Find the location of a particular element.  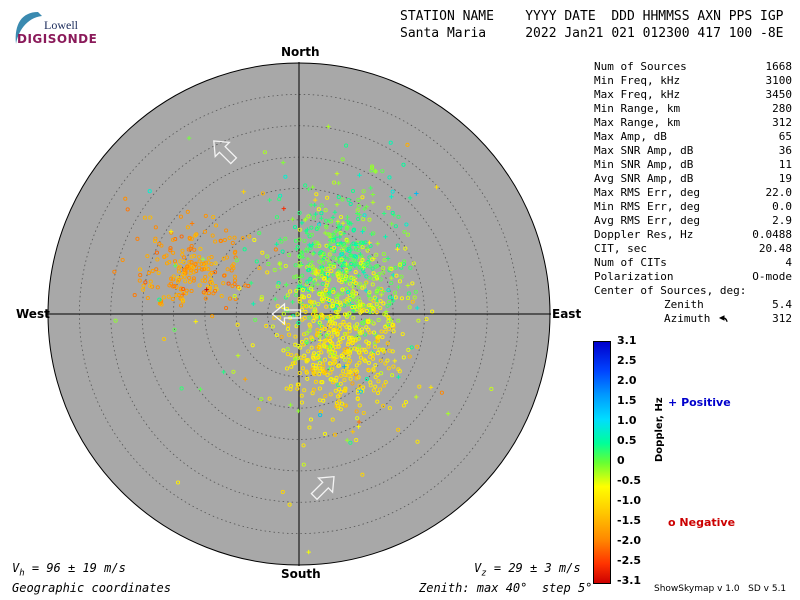

colorbar-tick-label: -2.5 is located at coordinates (629, 560).